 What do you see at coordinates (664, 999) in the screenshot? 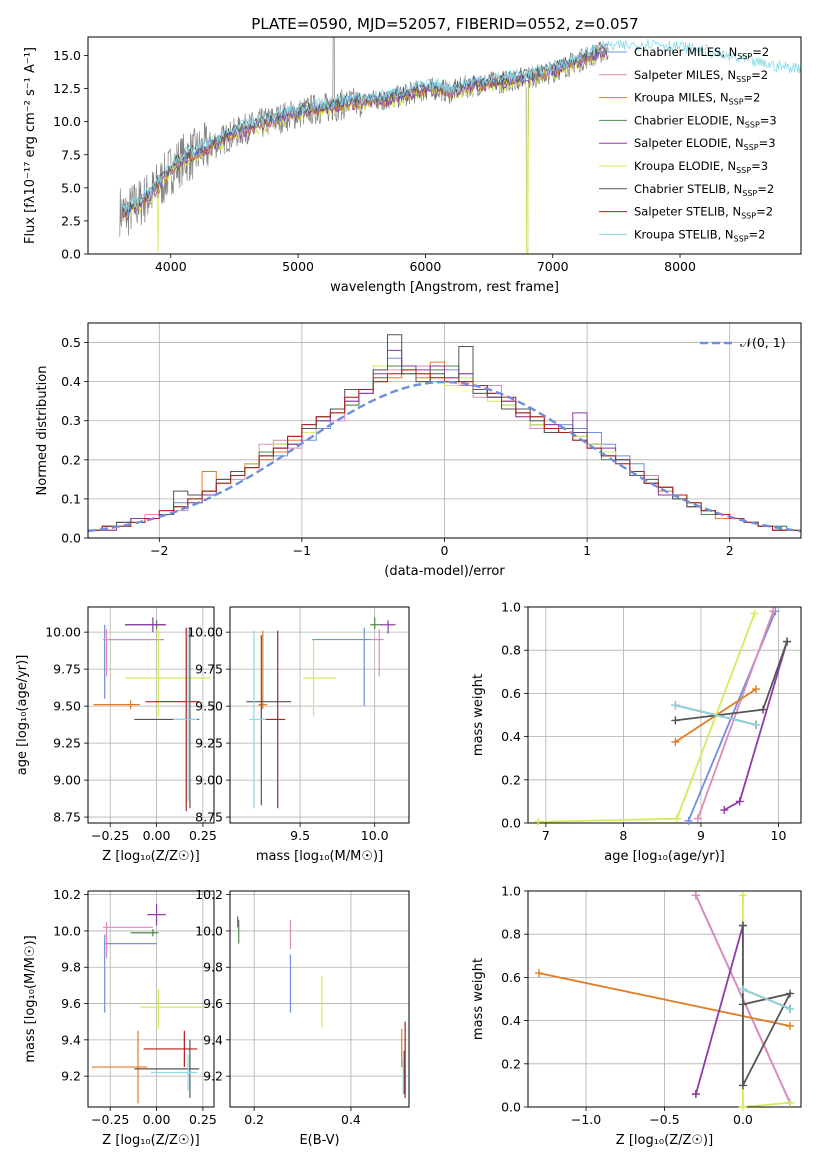
I see `weight-line-krou_miles` at bounding box center [664, 999].